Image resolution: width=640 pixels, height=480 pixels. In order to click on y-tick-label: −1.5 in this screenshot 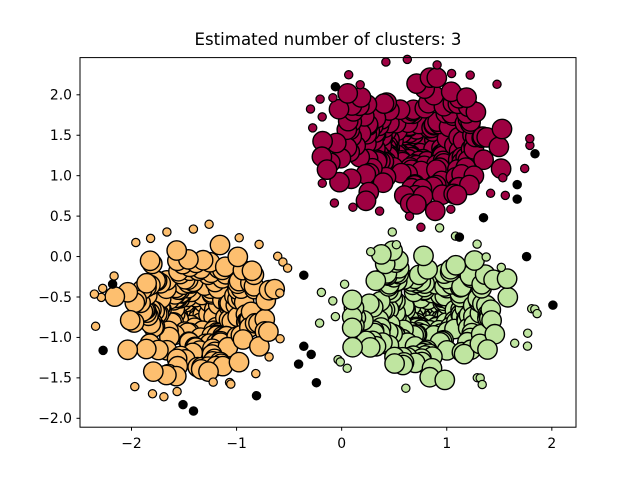, I will do `click(55, 379)`.